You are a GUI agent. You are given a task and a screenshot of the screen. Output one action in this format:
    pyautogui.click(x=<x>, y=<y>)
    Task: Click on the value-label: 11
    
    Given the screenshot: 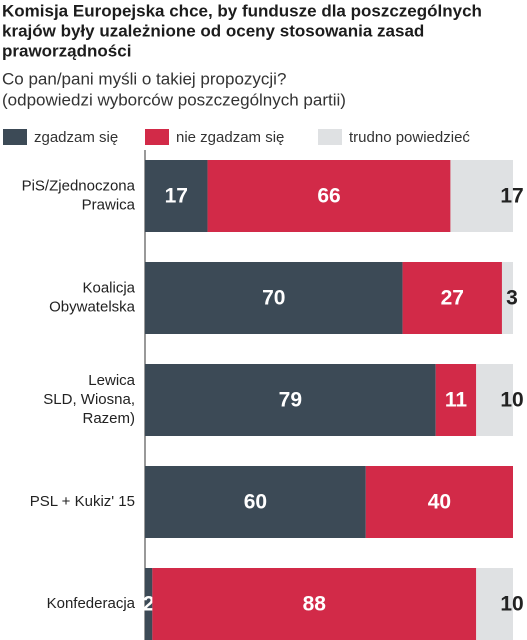 What is the action you would take?
    pyautogui.click(x=456, y=400)
    